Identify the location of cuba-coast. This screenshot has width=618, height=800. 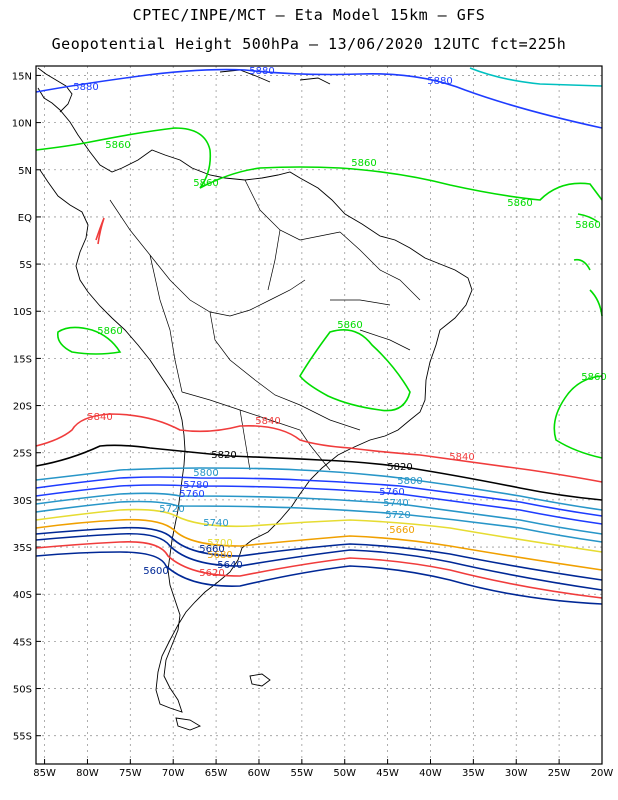
(245, 76).